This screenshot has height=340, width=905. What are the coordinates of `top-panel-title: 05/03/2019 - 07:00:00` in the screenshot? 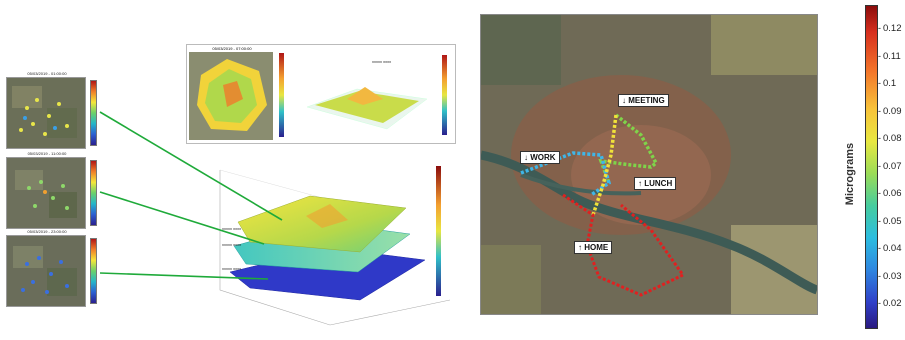 It's located at (232, 48).